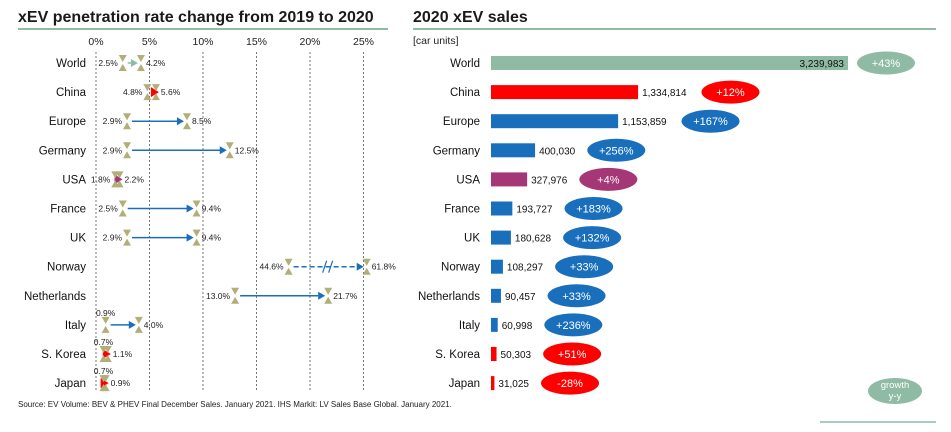  Describe the element at coordinates (533, 239) in the screenshot. I see `sales-value-label: 180,628` at that location.